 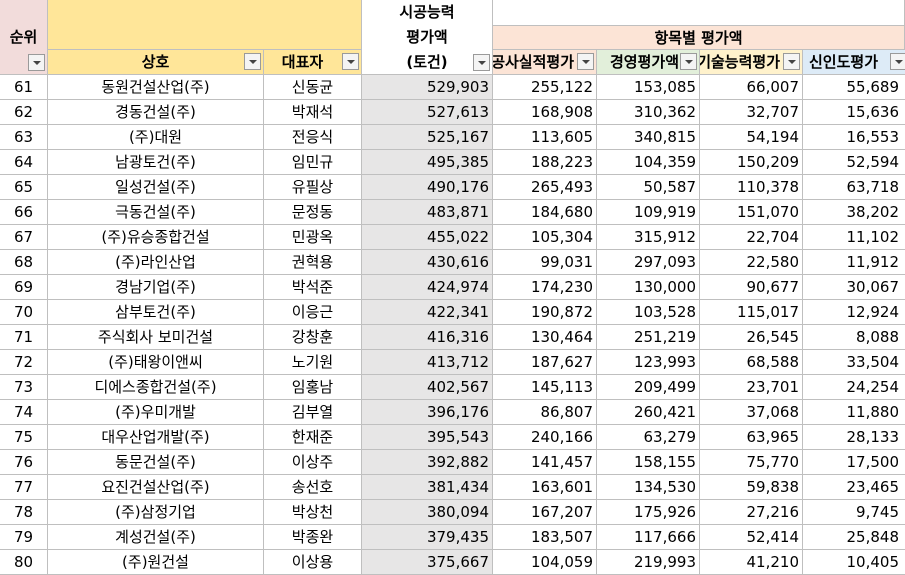 I want to click on cell-credibility: 15,636, so click(x=854, y=112).